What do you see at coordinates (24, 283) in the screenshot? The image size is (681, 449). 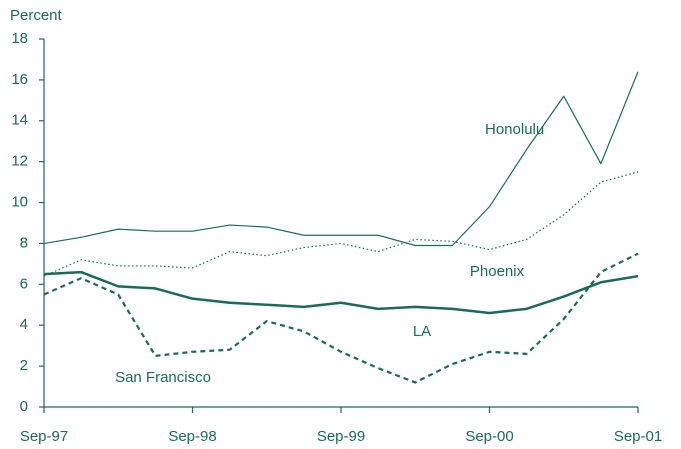 I see `y-tick-label: 6` at bounding box center [24, 283].